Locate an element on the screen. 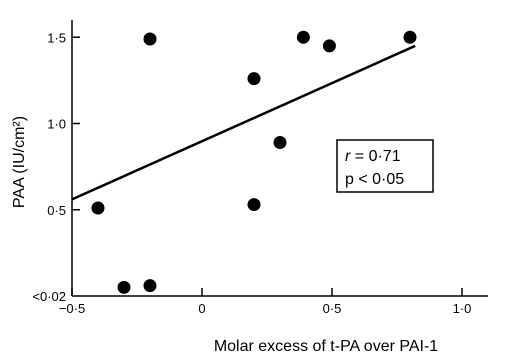  y-tick-label: 1·0 is located at coordinates (56, 124).